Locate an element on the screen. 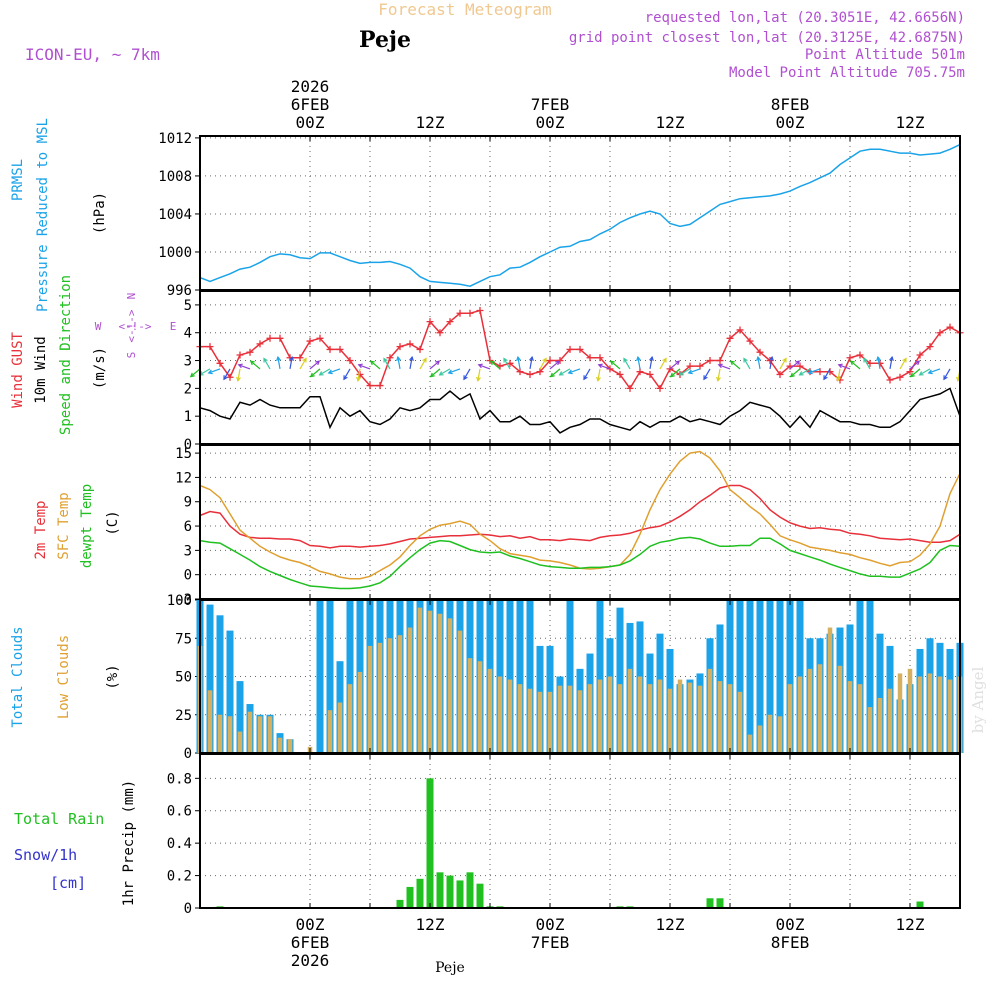 The height and width of the screenshot is (1000, 1000). cloud-unit: (%) is located at coordinates (113, 676).